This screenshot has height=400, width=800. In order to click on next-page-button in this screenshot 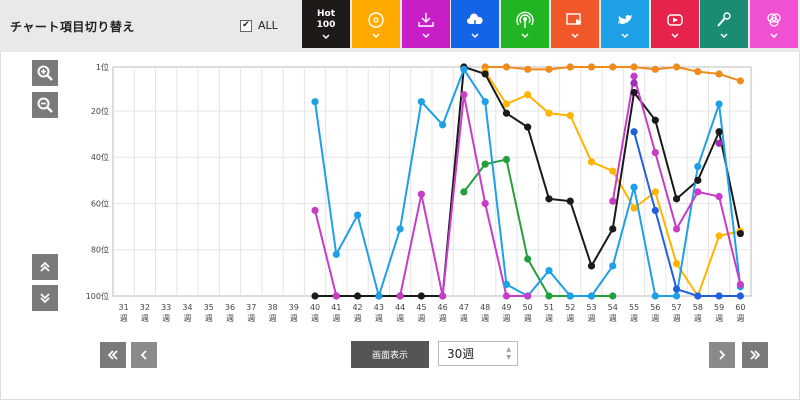, I will do `click(722, 355)`.